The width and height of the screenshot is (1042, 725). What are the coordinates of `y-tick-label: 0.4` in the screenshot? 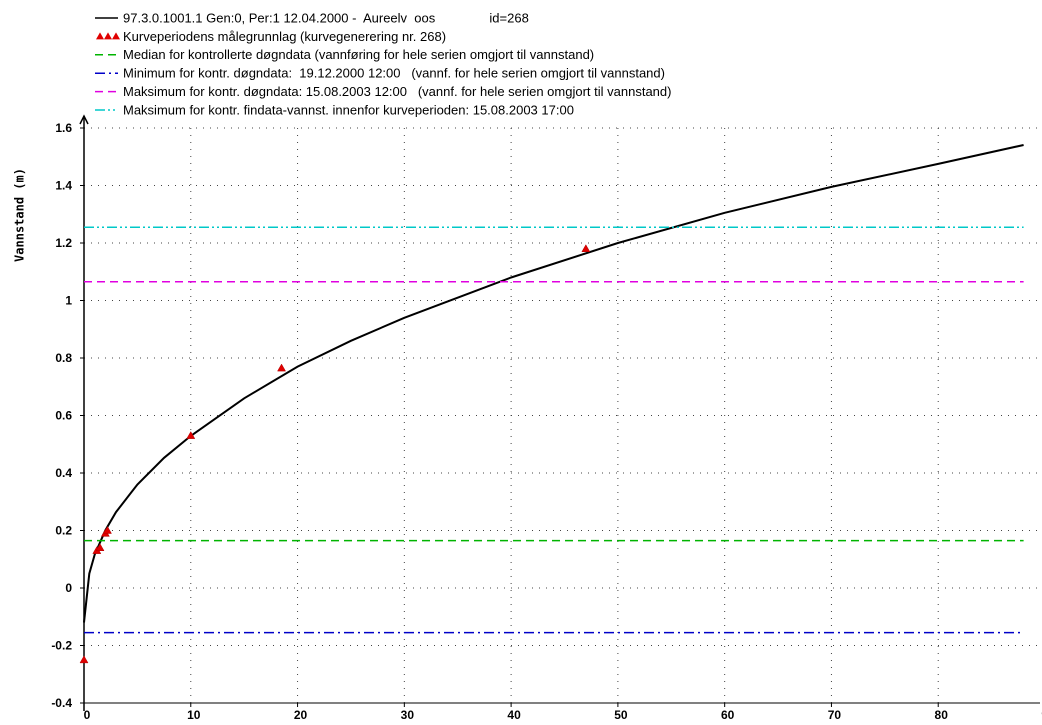 It's located at (63, 473).